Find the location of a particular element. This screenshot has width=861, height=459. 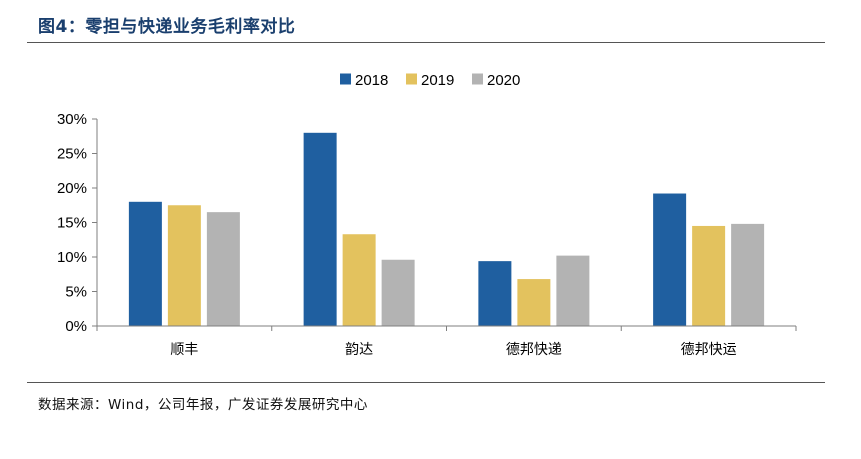

y-tick-label: 25% is located at coordinates (72, 154).